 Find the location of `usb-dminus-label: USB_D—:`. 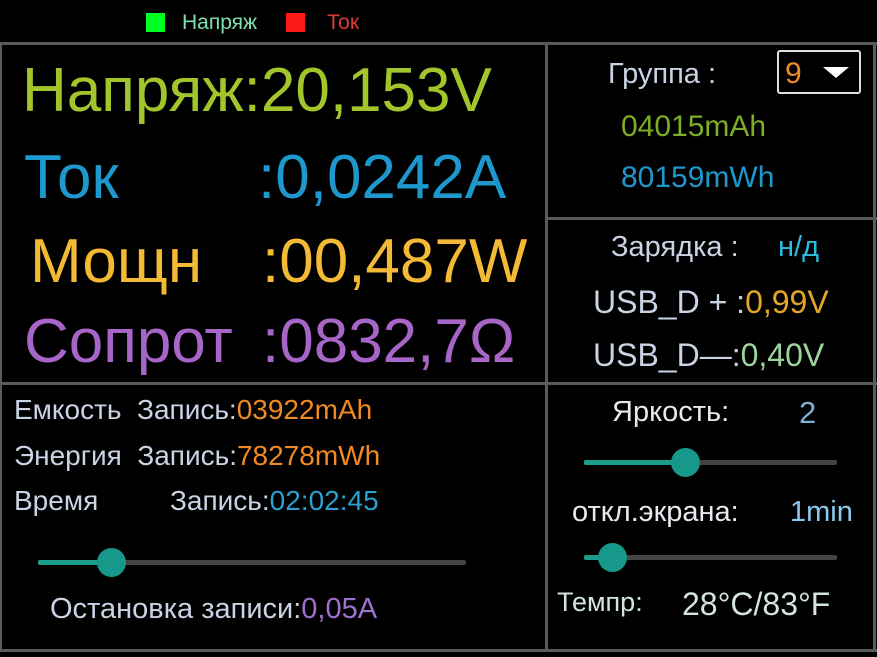

usb-dminus-label: USB_D—: is located at coordinates (667, 355).